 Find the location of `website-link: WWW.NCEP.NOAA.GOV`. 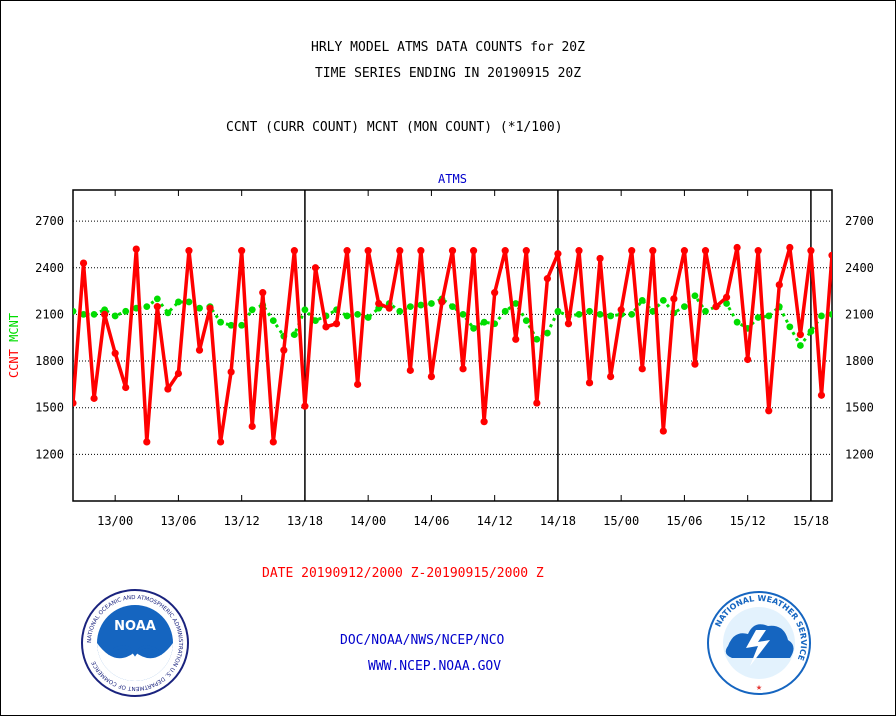

website-link: WWW.NCEP.NOAA.GOV is located at coordinates (435, 666).